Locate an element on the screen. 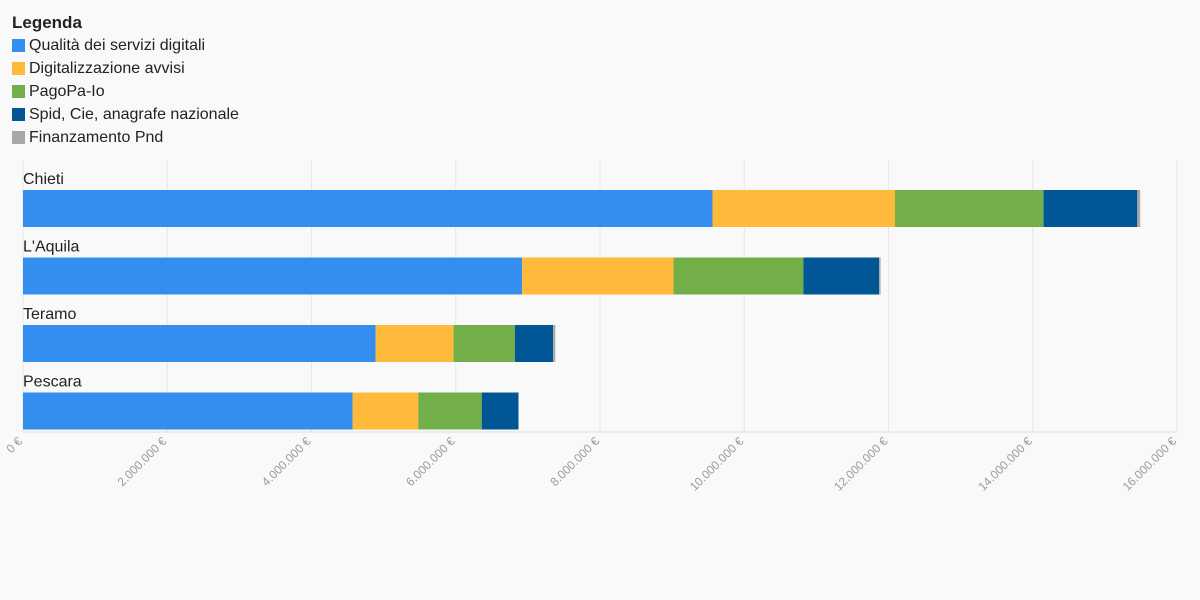 The width and height of the screenshot is (1200, 600). legend-item: Finanzamento Pnd is located at coordinates (125, 137).